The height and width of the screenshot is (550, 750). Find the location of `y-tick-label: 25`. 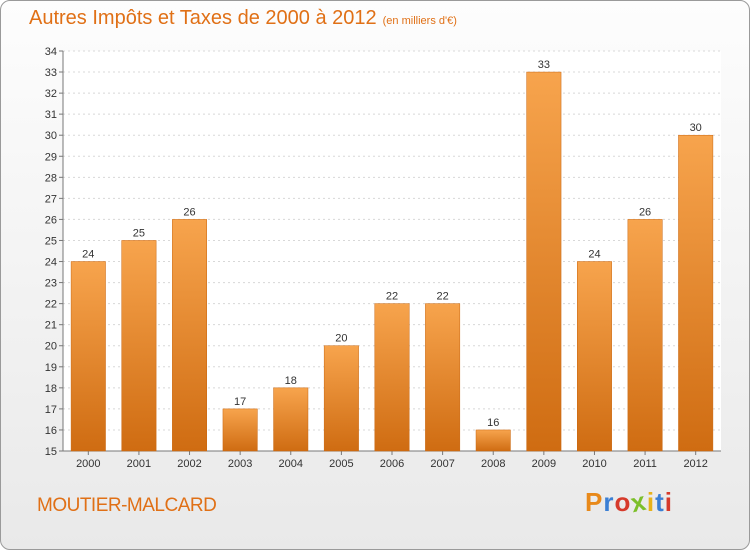

y-tick-label: 25 is located at coordinates (51, 241).